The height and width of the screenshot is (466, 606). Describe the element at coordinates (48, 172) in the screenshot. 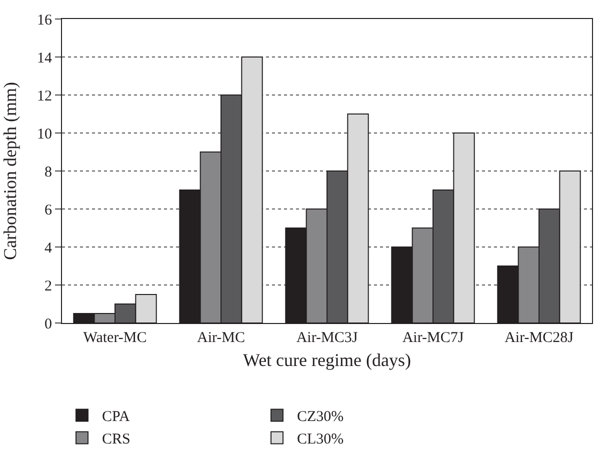

I see `y-tick-label: 8` at that location.